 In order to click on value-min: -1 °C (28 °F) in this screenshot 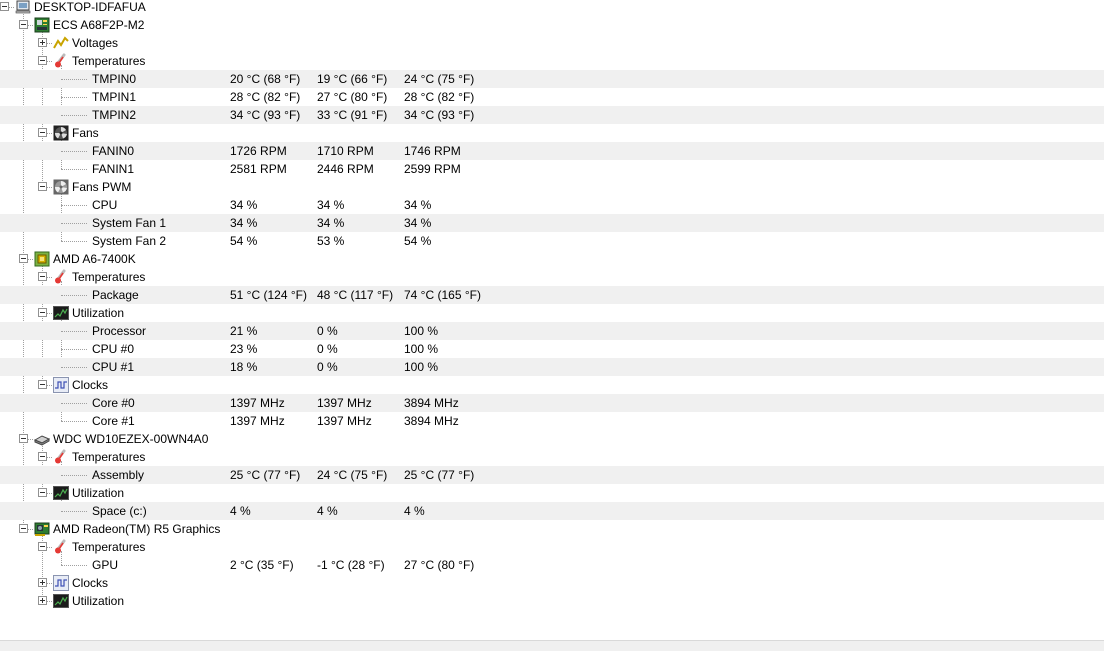, I will do `click(351, 565)`.